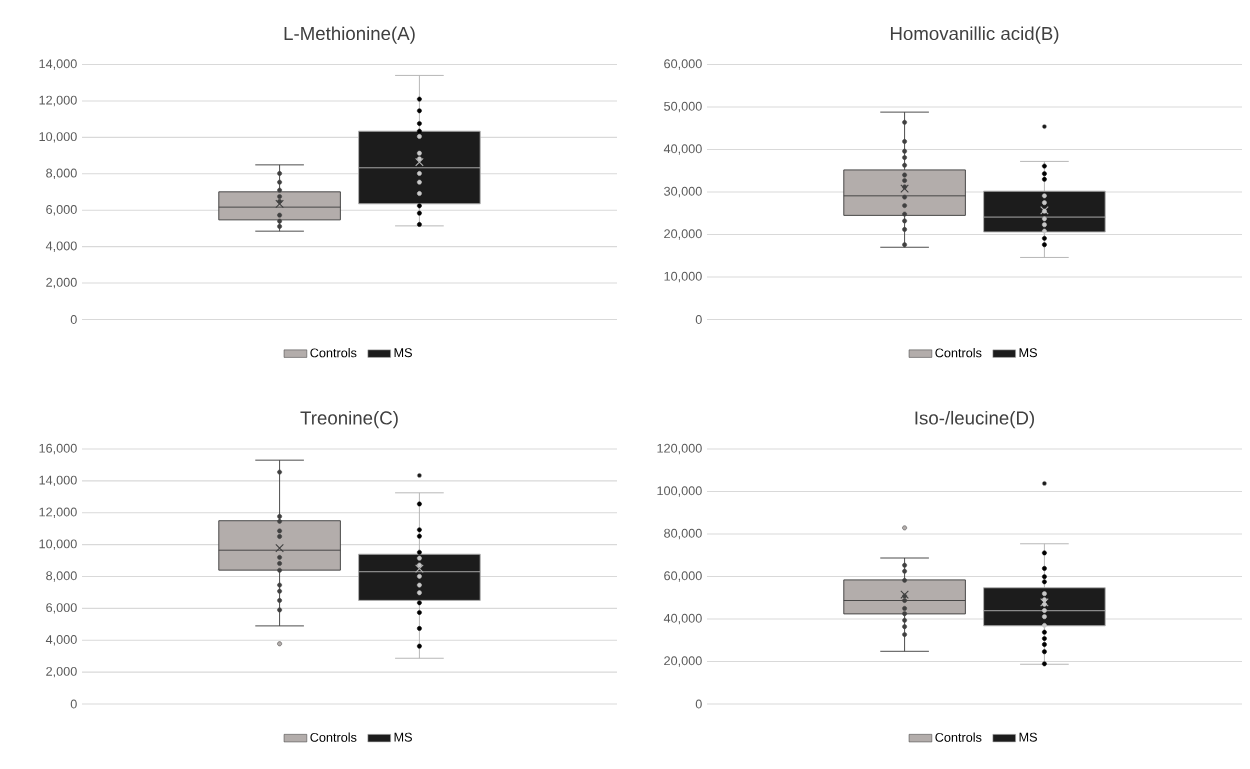 The image size is (1250, 769). What do you see at coordinates (349, 419) in the screenshot?
I see `chart-title: Treonine(C)` at bounding box center [349, 419].